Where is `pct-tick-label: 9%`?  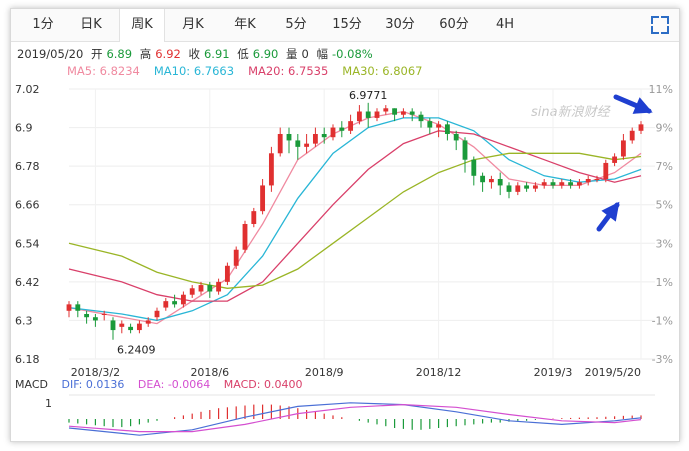
pct-tick-label: 9% is located at coordinates (664, 128).